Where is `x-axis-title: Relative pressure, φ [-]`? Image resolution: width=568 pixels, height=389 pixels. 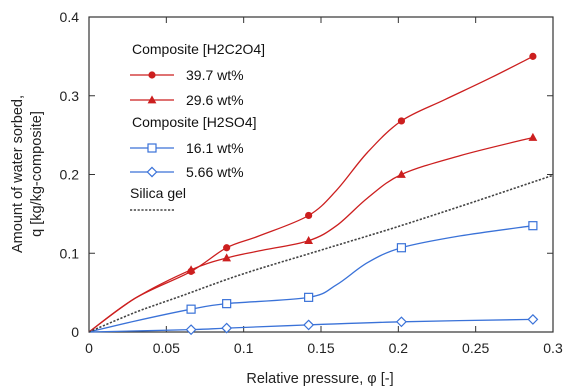
x-axis-title: Relative pressure, φ [-] is located at coordinates (319, 379).